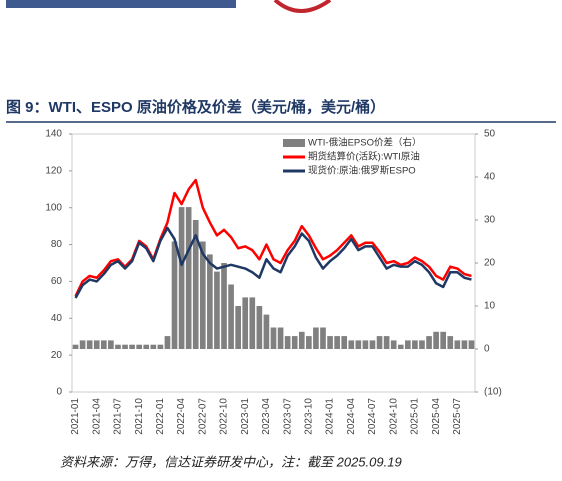 This screenshot has width=562, height=481. What do you see at coordinates (372, 416) in the screenshot?
I see `x-tick-label: 2024-07` at bounding box center [372, 416].